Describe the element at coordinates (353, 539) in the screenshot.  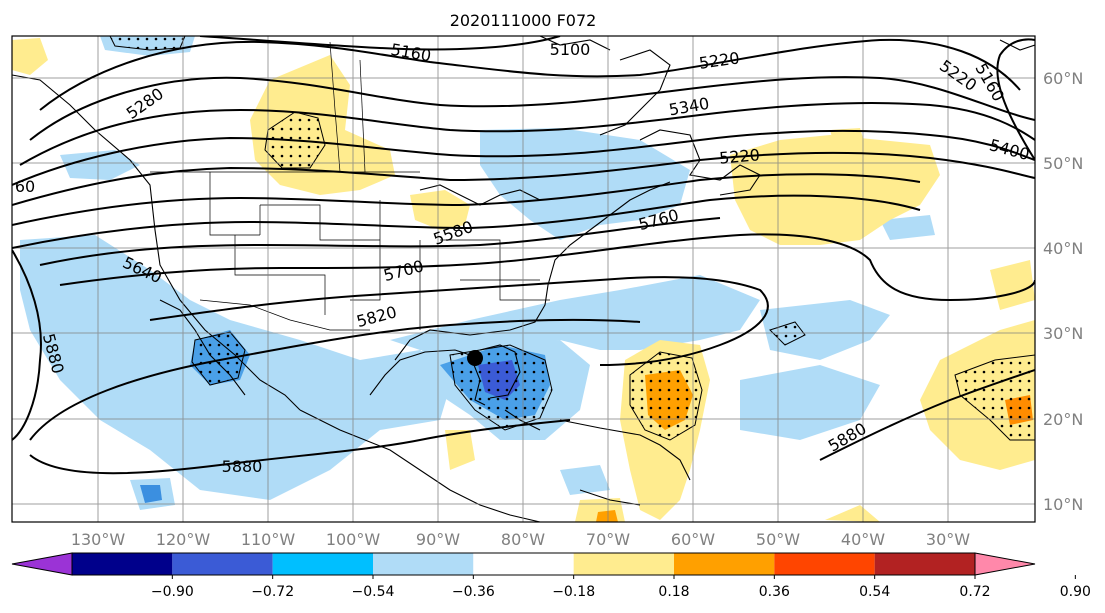
I see `lon-label: 100°W` at that location.